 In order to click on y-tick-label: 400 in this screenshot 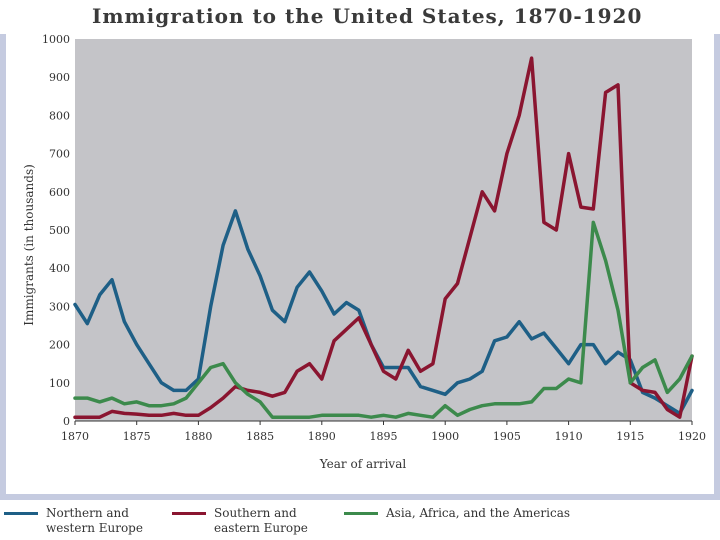, I will do `click(59, 268)`.